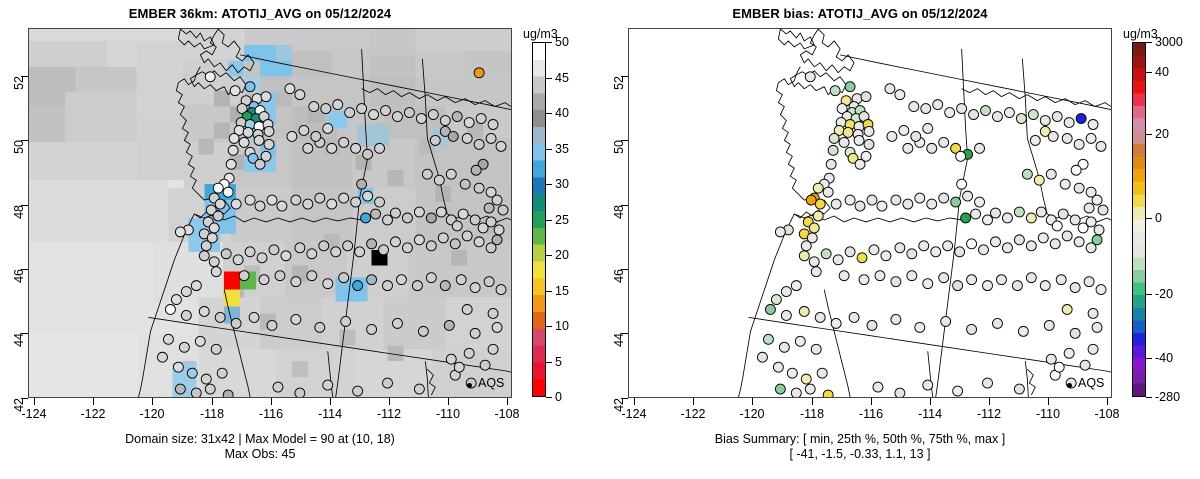  What do you see at coordinates (469, 385) in the screenshot?
I see `model-aqs-legend-dot` at bounding box center [469, 385].